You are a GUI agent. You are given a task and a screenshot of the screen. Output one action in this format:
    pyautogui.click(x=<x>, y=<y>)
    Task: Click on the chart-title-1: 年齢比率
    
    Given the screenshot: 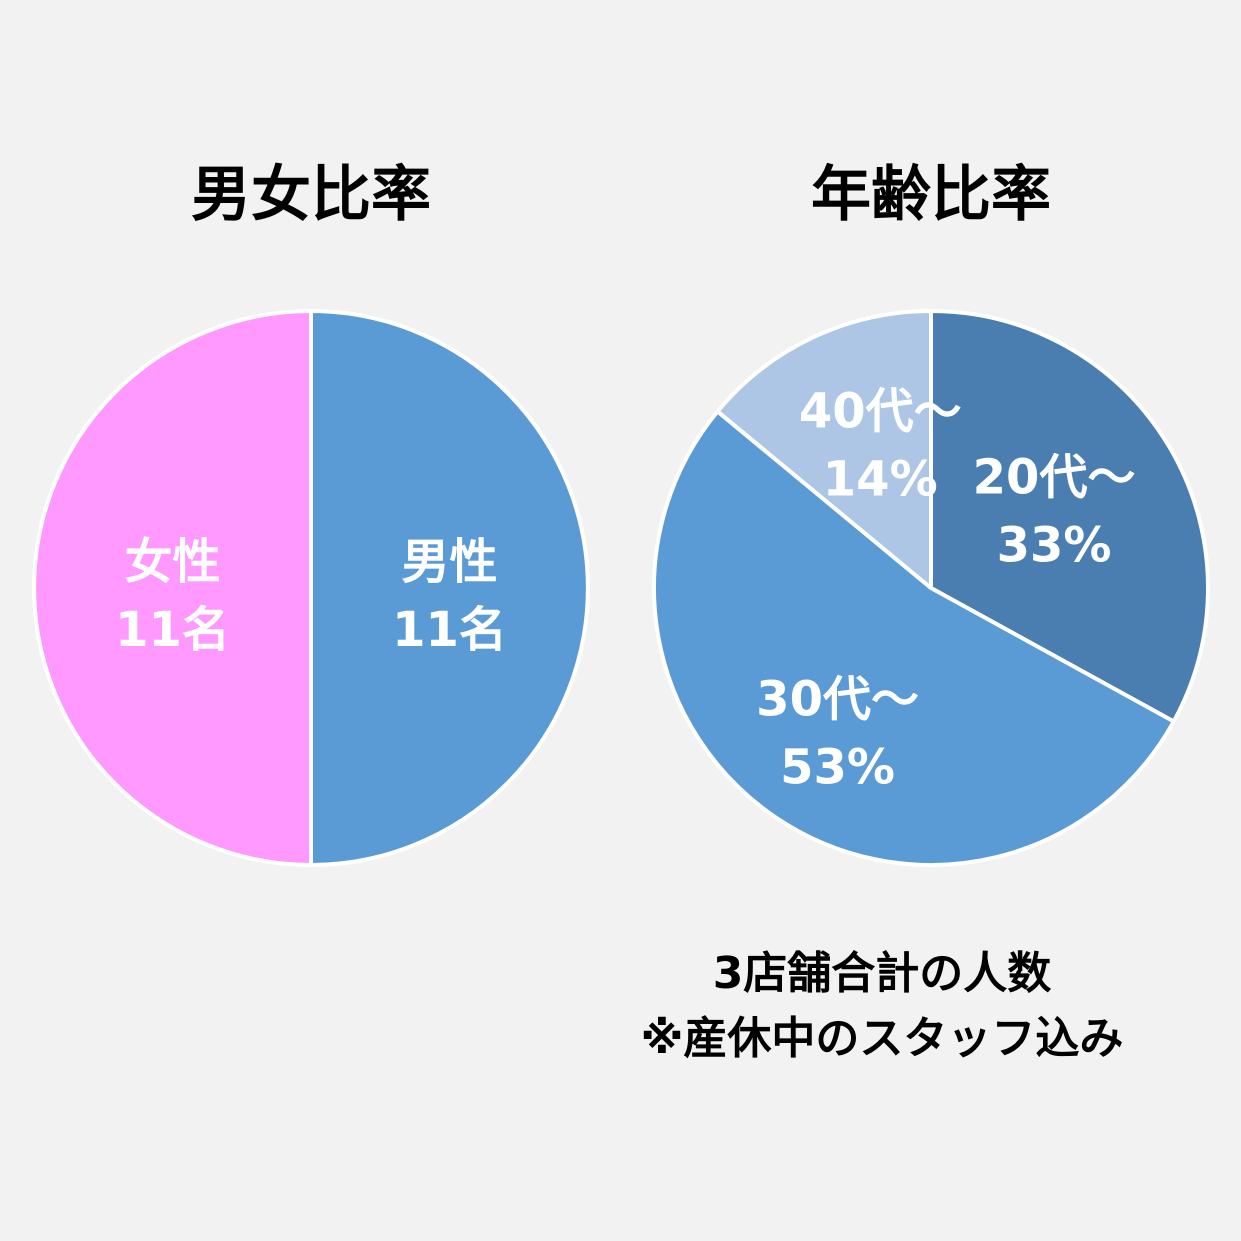 What is the action you would take?
    pyautogui.click(x=931, y=195)
    